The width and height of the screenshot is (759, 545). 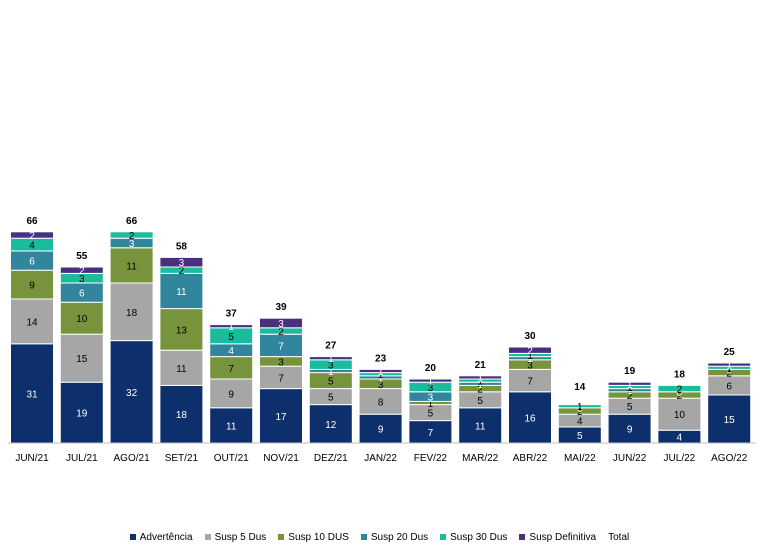 I want to click on total-label: 37, so click(x=232, y=314).